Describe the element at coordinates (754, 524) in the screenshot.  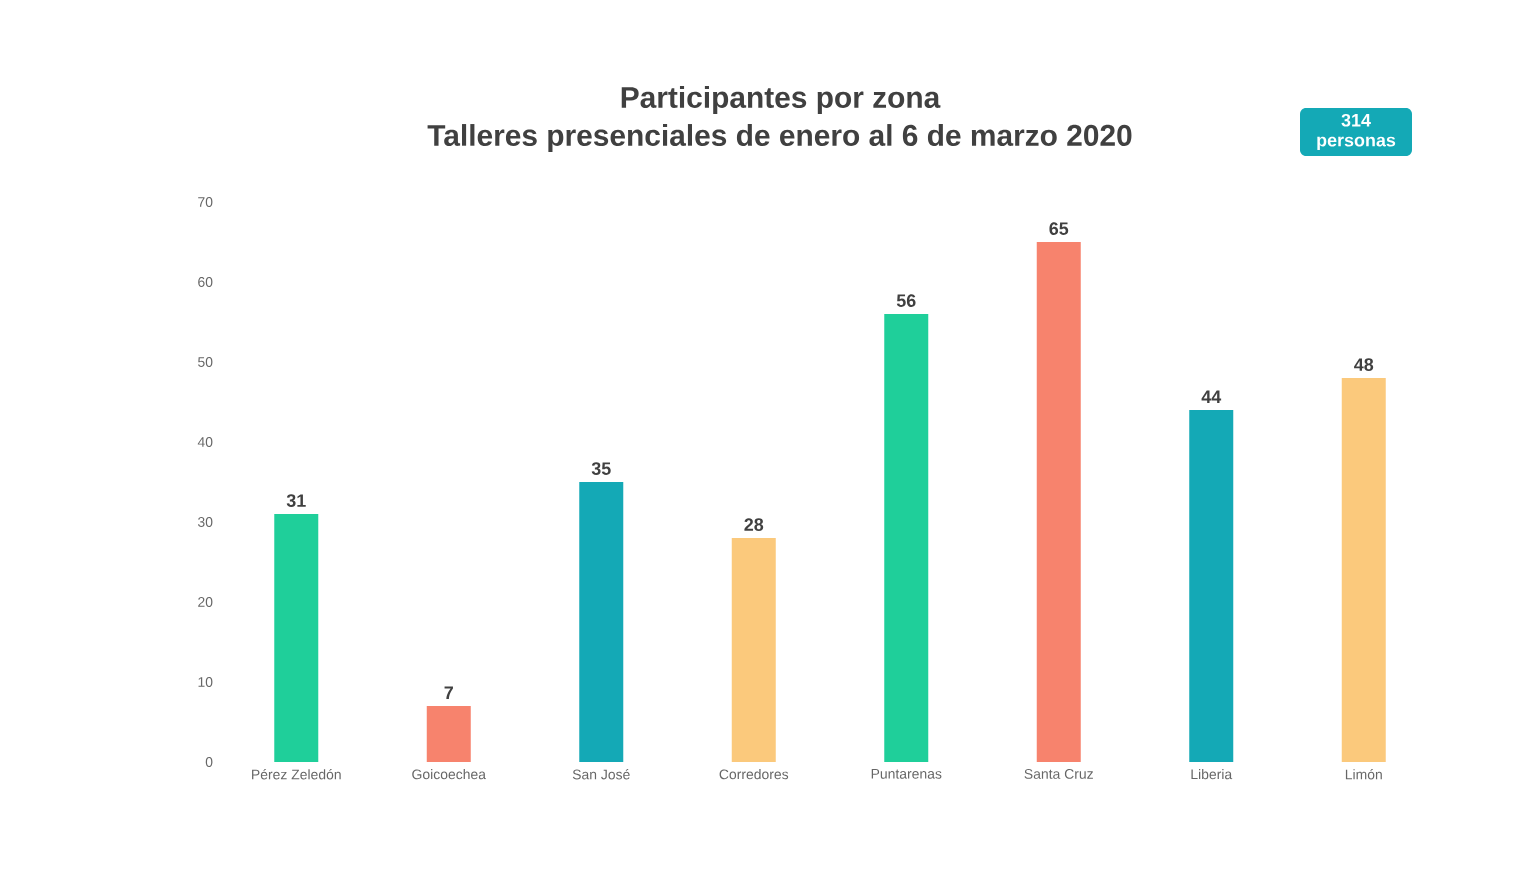
I see `data-label: 28` at that location.